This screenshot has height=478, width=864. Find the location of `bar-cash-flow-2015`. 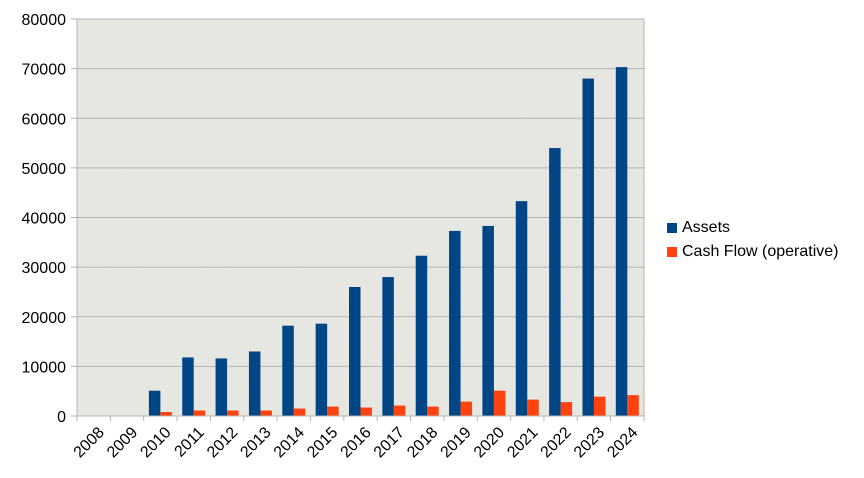

bar-cash-flow-2015 is located at coordinates (333, 411).